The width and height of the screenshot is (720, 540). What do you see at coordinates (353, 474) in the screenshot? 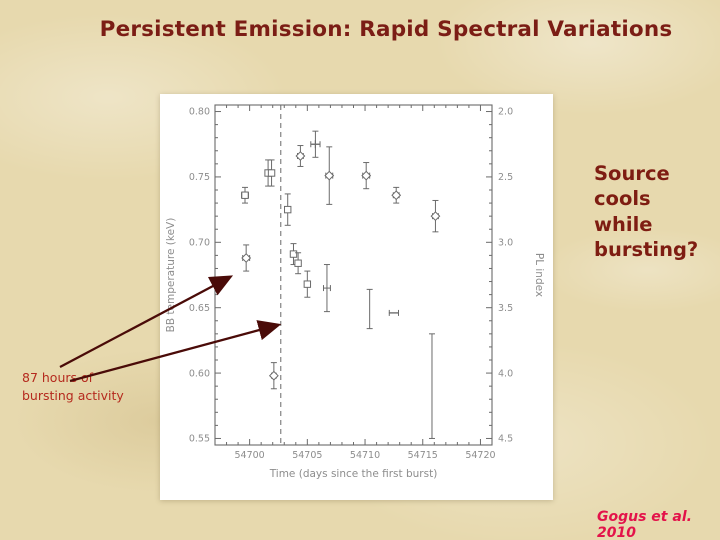
I see `x-axis-label: Time (days since the first burst)` at bounding box center [353, 474].